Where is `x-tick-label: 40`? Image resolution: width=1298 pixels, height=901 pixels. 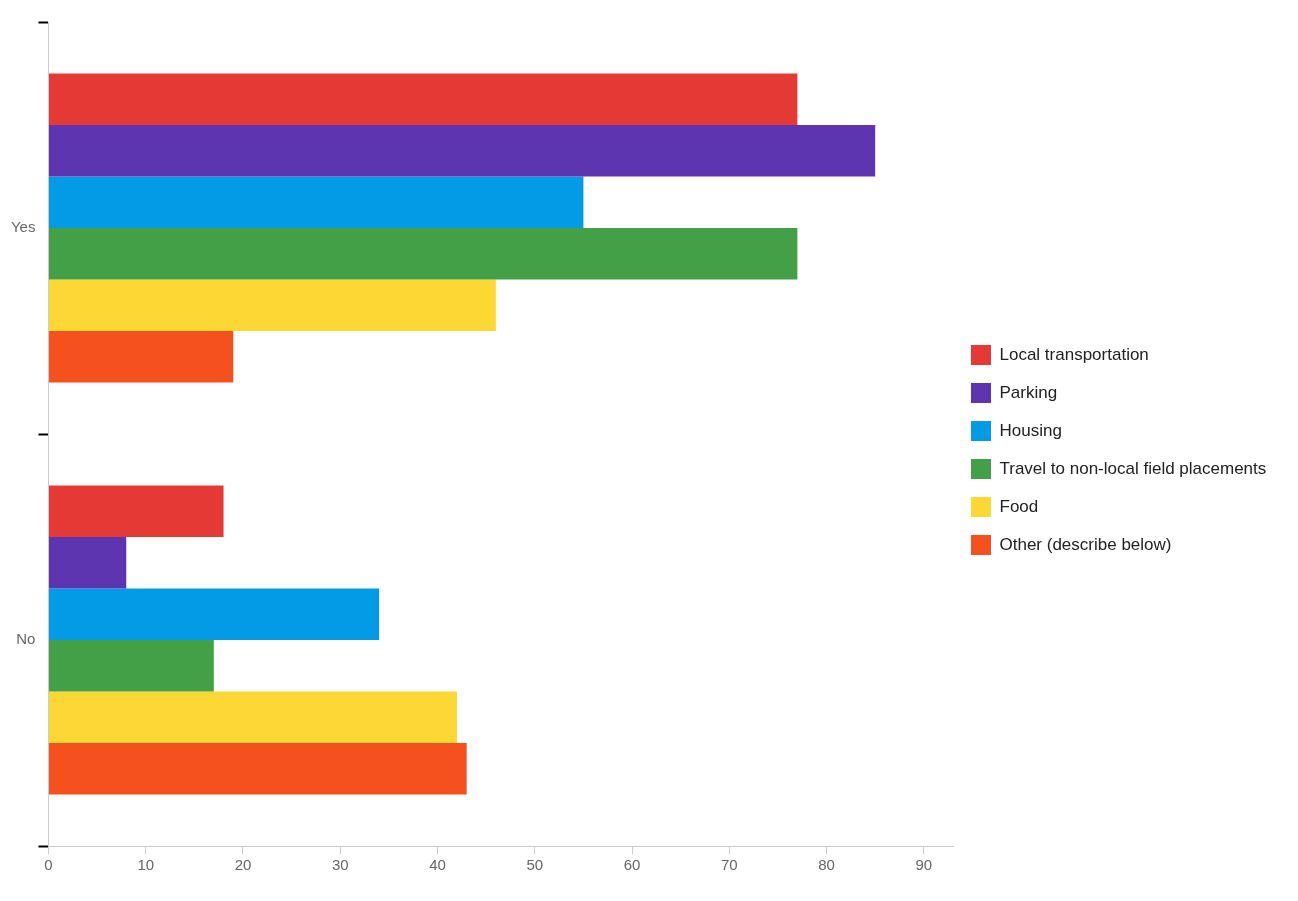
x-tick-label: 40 is located at coordinates (437, 865).